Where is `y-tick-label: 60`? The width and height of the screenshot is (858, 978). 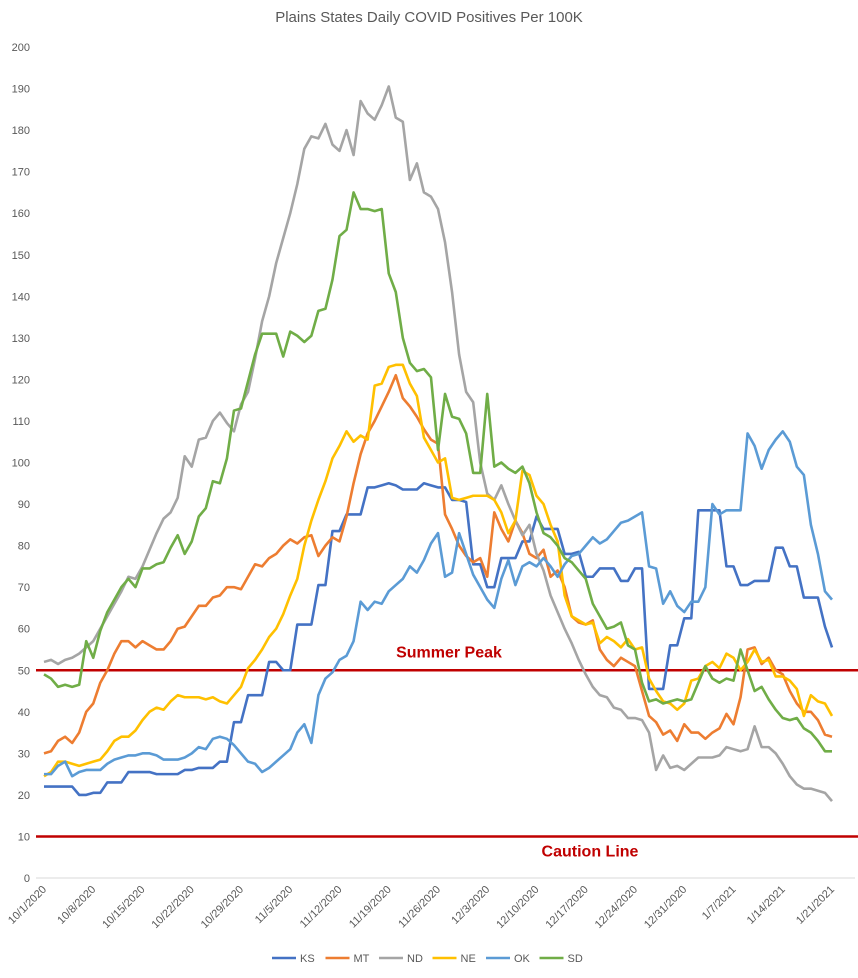
y-tick-label: 60 is located at coordinates (24, 630).